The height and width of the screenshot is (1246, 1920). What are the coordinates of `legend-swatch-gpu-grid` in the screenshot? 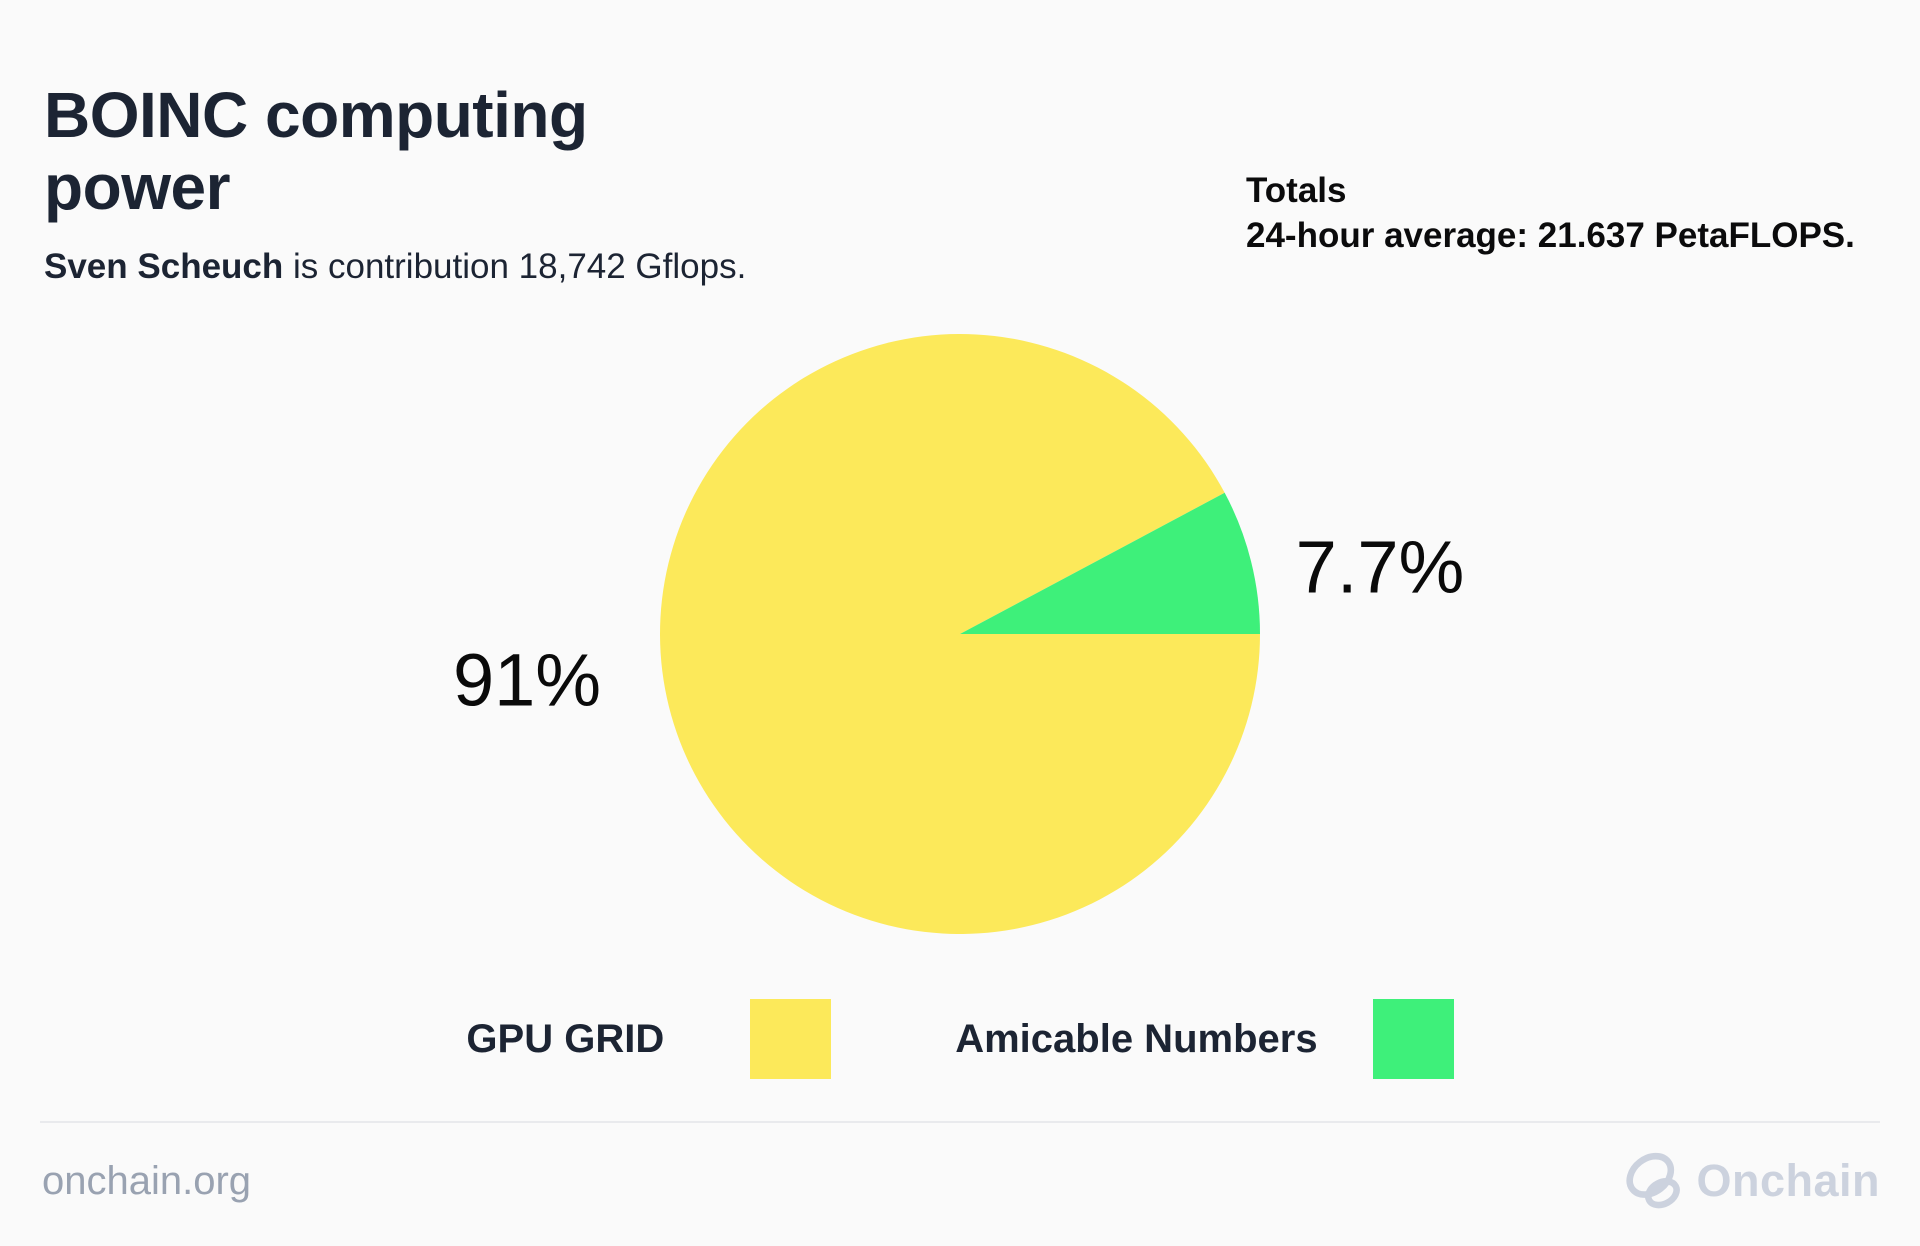 It's located at (791, 1039).